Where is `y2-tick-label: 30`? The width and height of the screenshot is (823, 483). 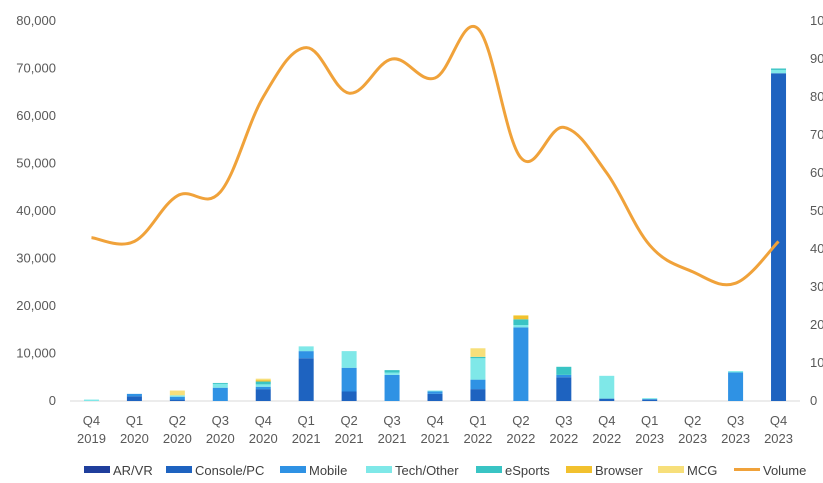 y2-tick-label: 30 is located at coordinates (816, 286).